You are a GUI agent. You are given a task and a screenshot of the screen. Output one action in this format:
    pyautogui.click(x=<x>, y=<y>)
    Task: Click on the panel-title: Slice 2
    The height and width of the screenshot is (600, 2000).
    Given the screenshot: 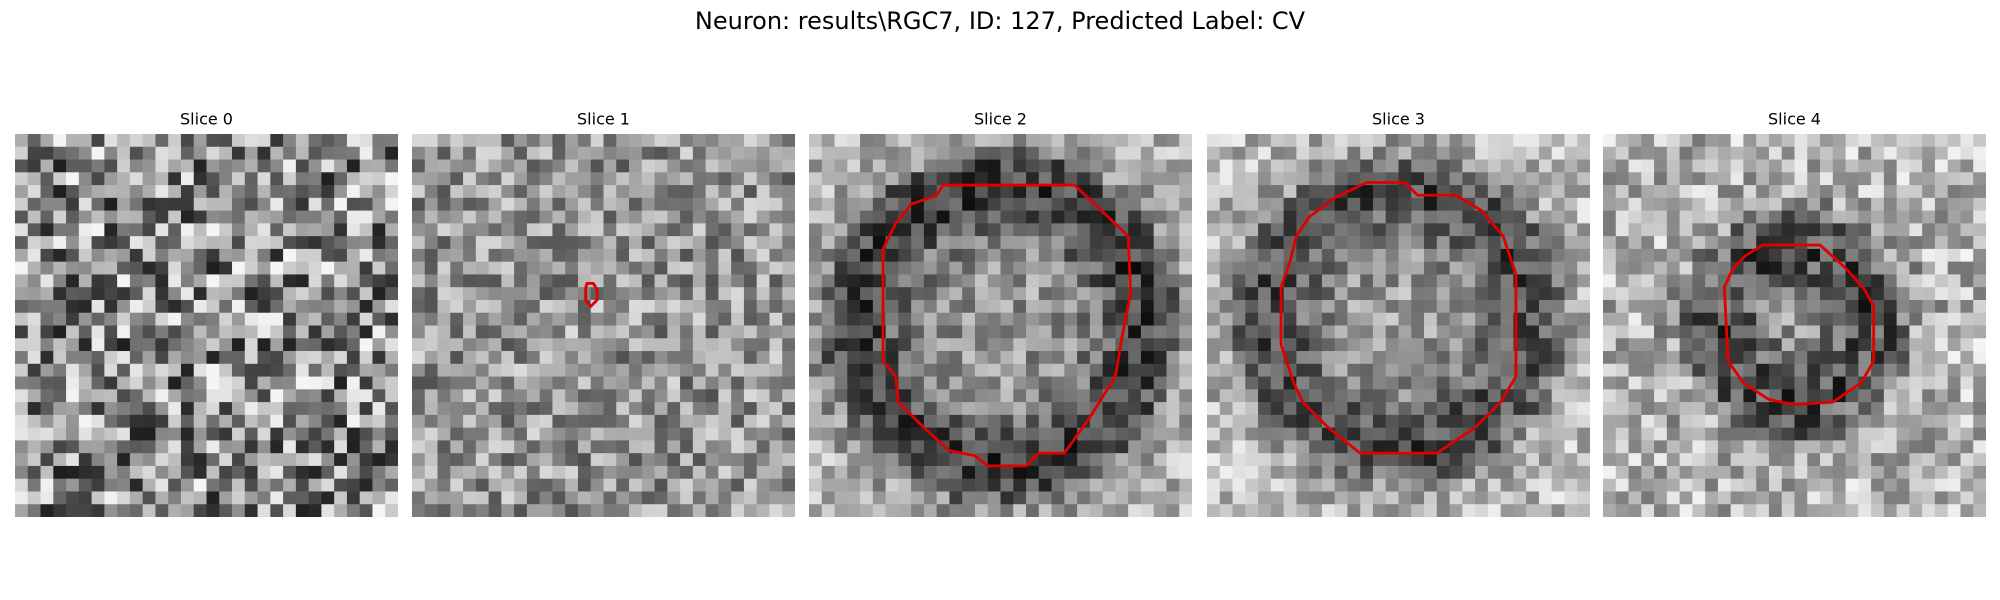 What is the action you would take?
    pyautogui.click(x=1000, y=119)
    